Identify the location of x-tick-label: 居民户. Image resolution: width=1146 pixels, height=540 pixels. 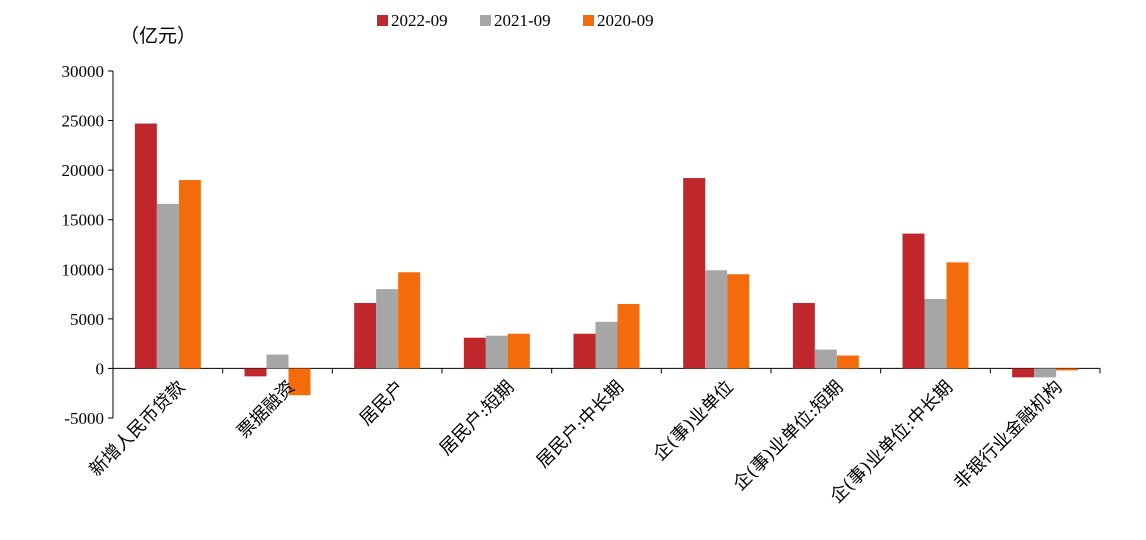
(382, 403).